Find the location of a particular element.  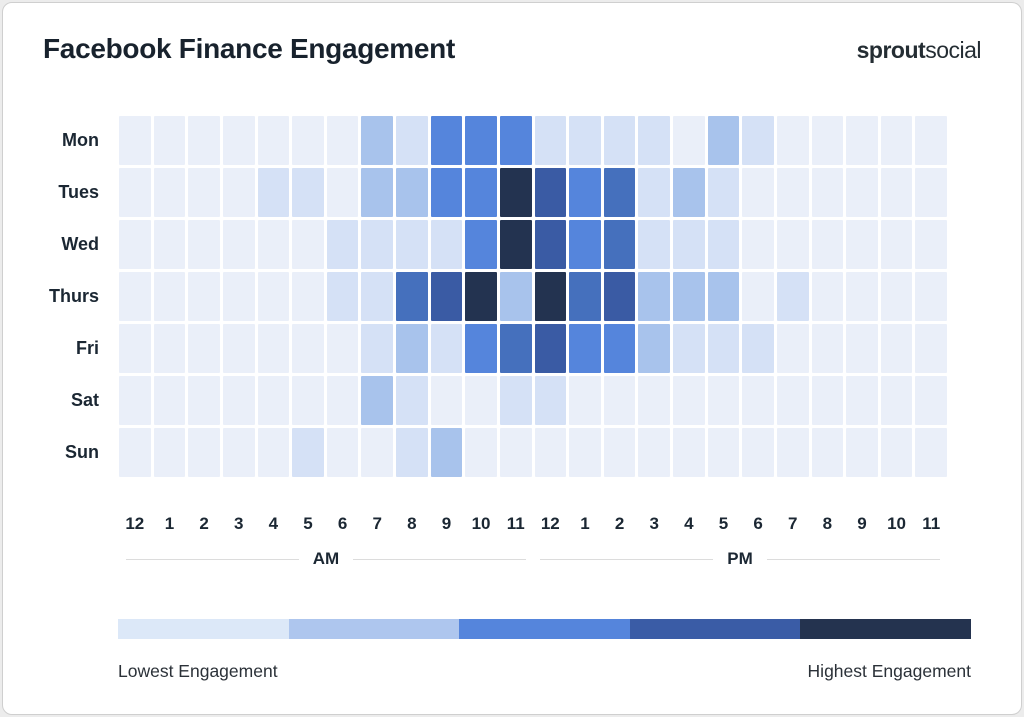

hour-label: 7 is located at coordinates (792, 523).